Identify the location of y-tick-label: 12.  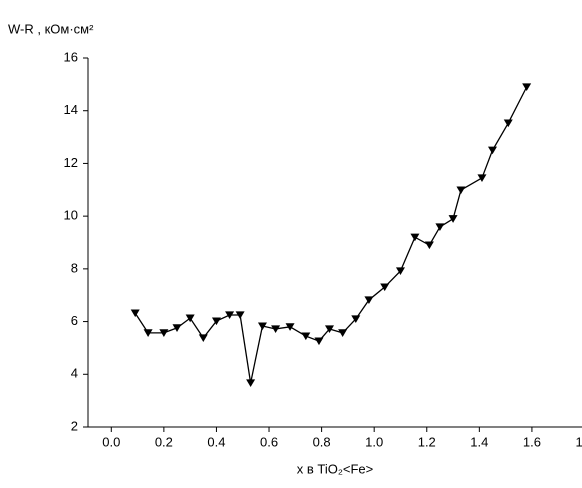
(71, 162).